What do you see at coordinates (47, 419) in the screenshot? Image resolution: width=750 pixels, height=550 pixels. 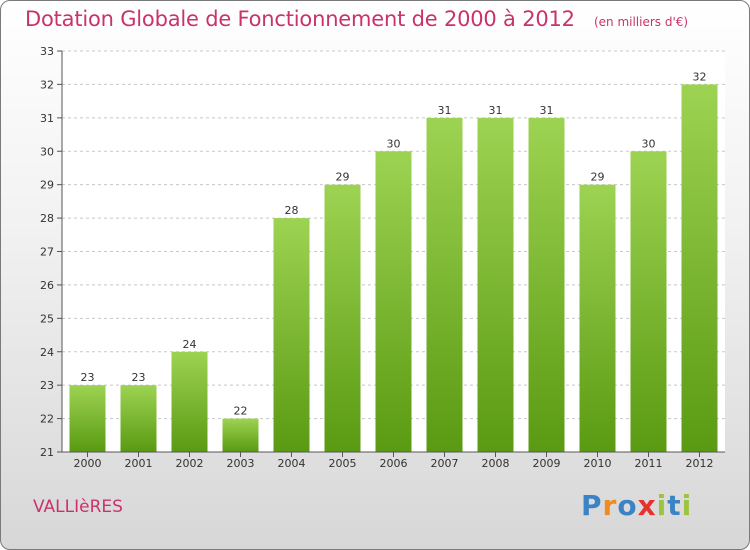 I see `y-tick-label: 22` at bounding box center [47, 419].